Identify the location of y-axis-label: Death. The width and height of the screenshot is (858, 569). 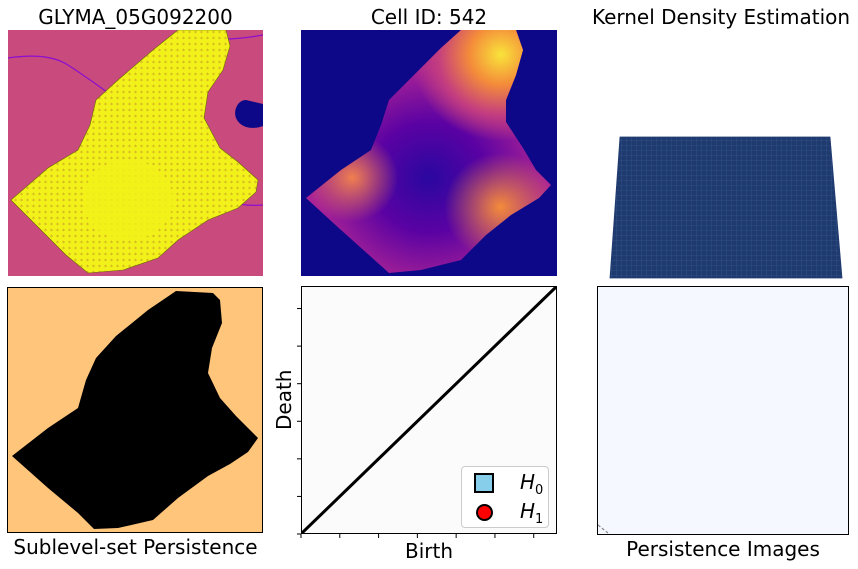
(284, 399).